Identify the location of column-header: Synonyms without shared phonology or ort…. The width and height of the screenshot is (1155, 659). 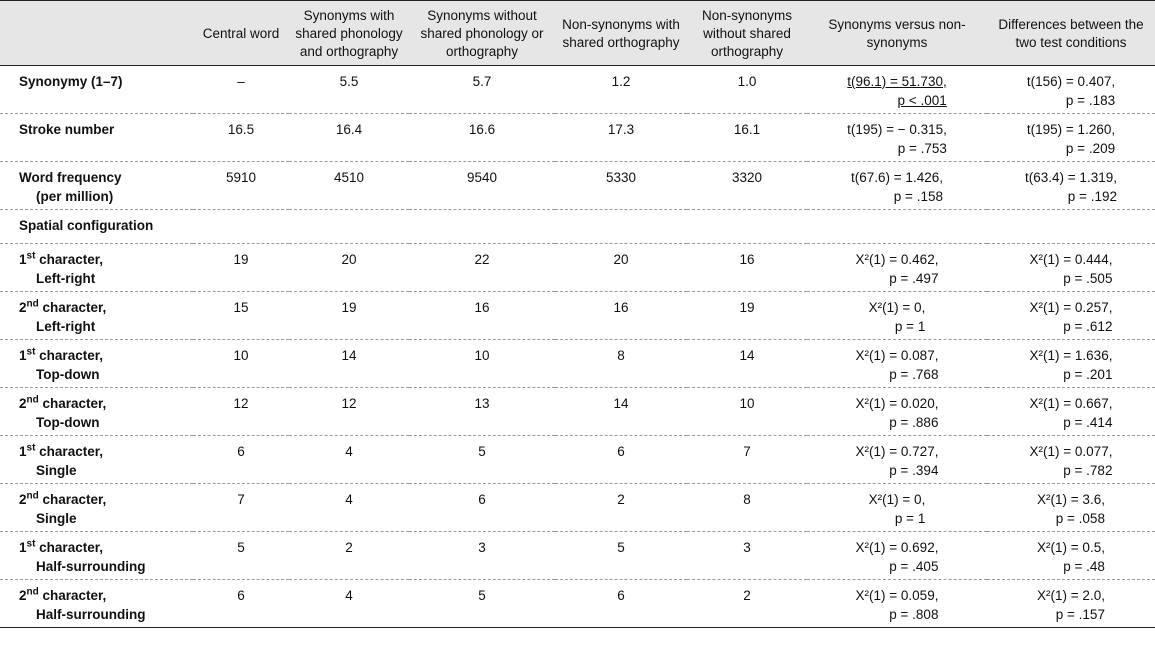
(482, 33).